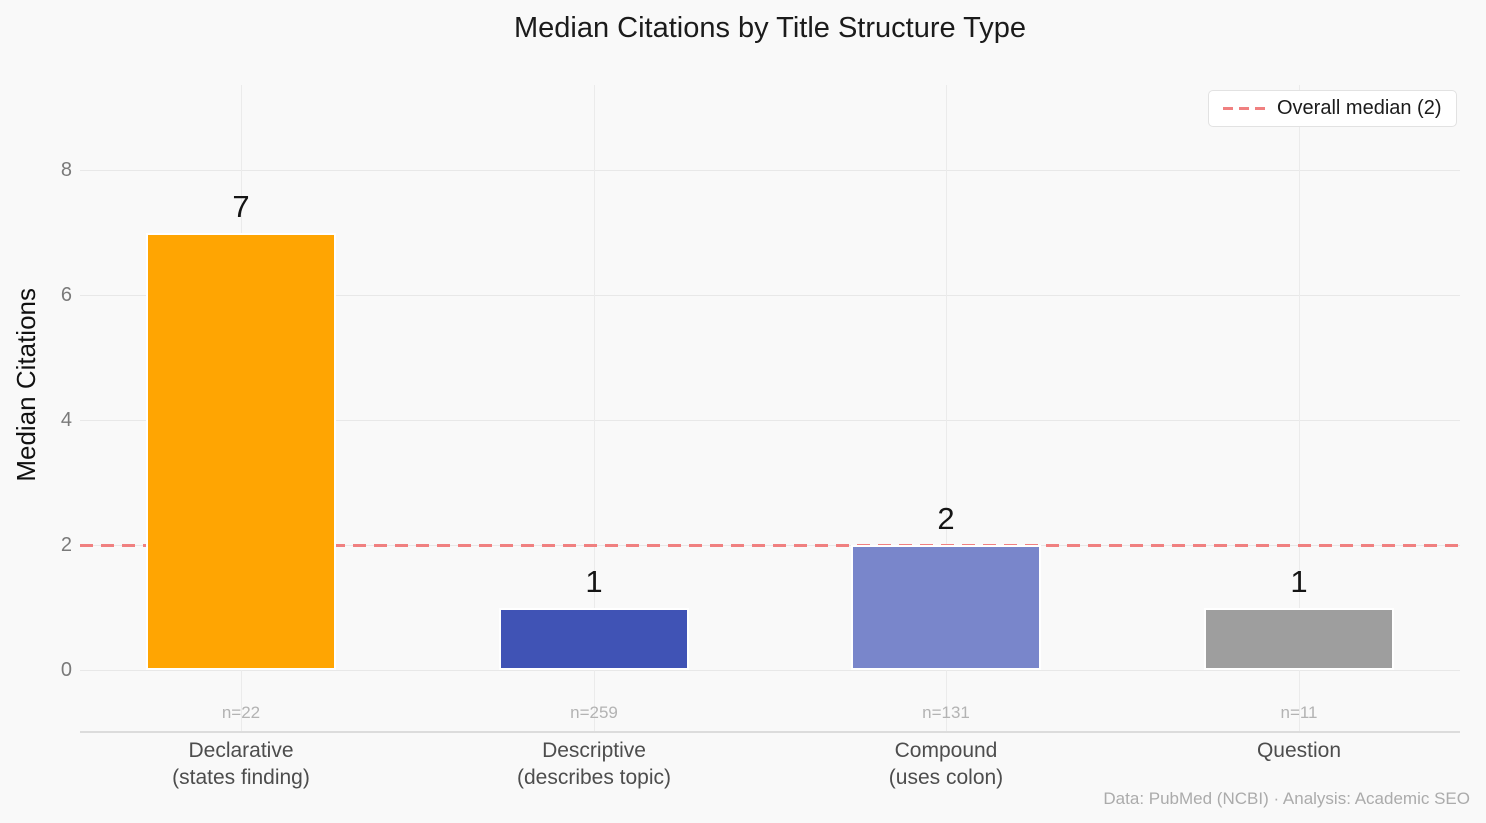 This screenshot has height=823, width=1486. What do you see at coordinates (66, 420) in the screenshot?
I see `y-tick-4: 4` at bounding box center [66, 420].